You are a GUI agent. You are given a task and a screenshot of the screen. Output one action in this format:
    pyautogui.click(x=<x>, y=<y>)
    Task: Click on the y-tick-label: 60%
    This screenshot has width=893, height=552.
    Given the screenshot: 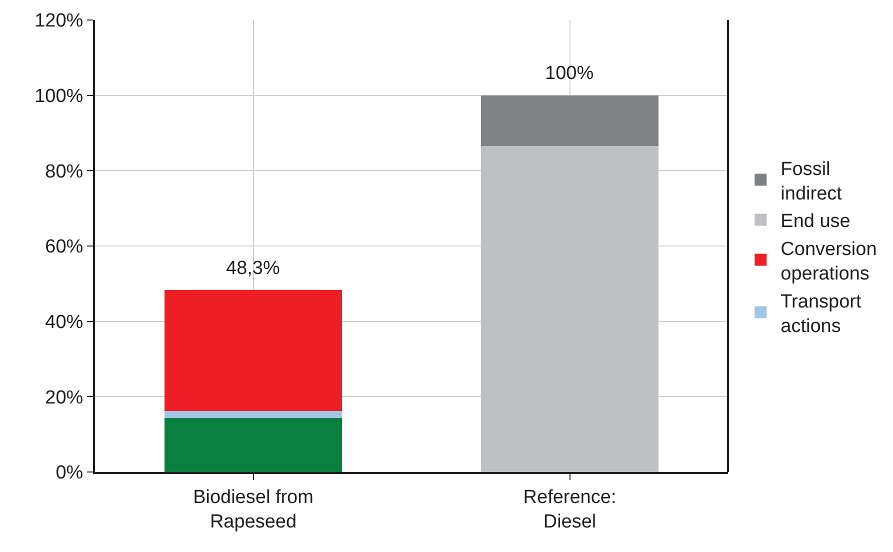 What is the action you would take?
    pyautogui.click(x=64, y=247)
    